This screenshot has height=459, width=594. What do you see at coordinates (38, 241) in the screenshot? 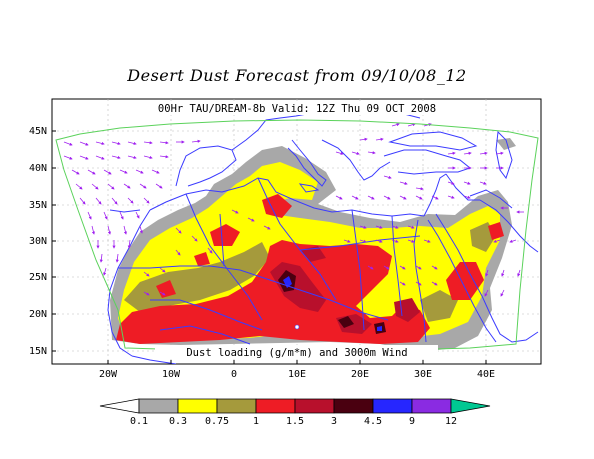
I see `lat-label: 30N` at bounding box center [38, 241].